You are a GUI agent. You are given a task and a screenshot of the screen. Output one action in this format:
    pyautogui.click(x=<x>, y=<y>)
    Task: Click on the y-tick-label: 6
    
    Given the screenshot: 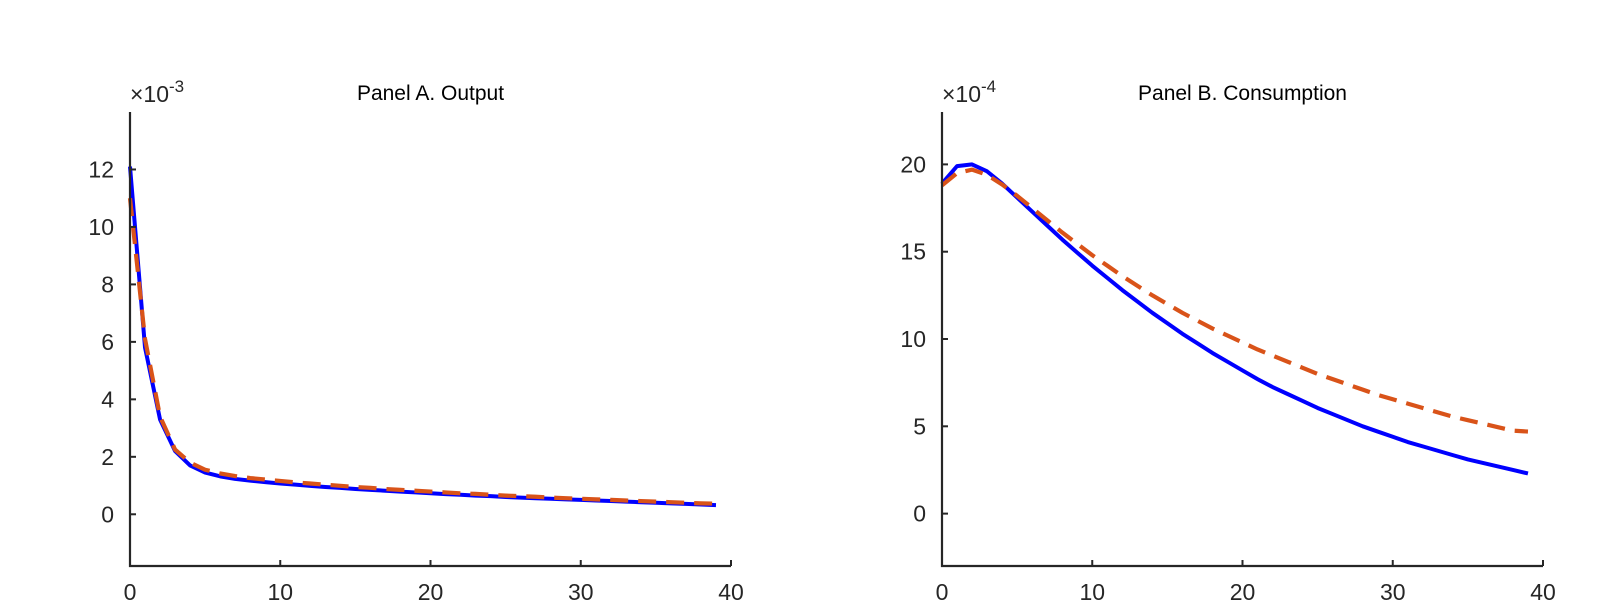 What is the action you would take?
    pyautogui.click(x=107, y=342)
    